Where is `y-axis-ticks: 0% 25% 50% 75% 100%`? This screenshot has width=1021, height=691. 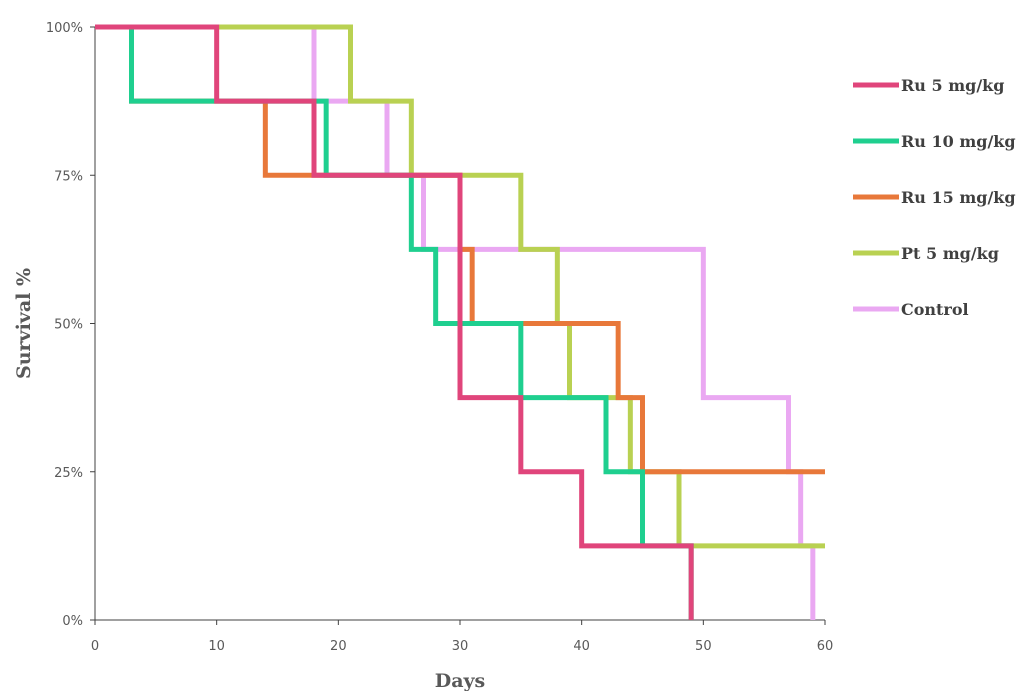
y-axis-ticks: 0% 25% 50% 75% 100% is located at coordinates (70, 325).